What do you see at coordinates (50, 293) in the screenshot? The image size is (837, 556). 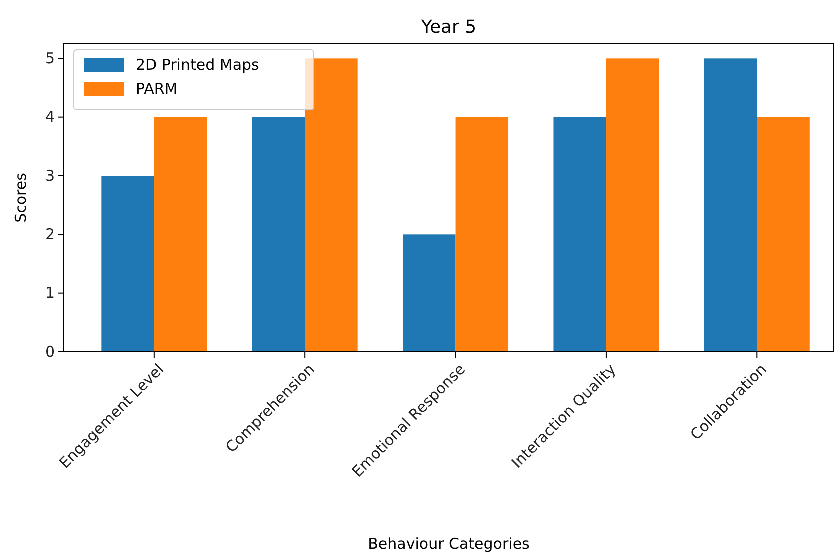 I see `y-tick-label: 1` at bounding box center [50, 293].